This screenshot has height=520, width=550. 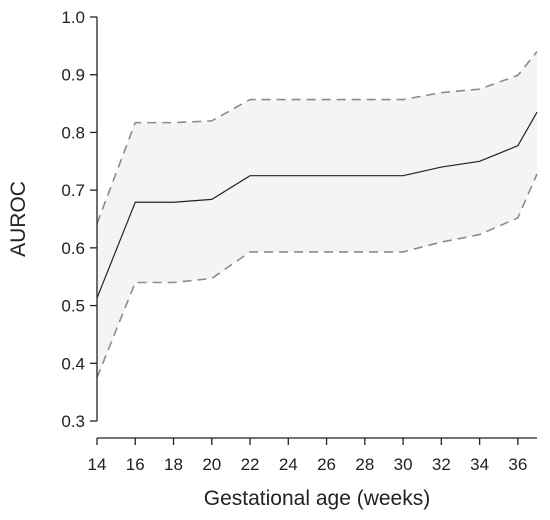 I want to click on x-tick-label: 16, so click(x=135, y=464).